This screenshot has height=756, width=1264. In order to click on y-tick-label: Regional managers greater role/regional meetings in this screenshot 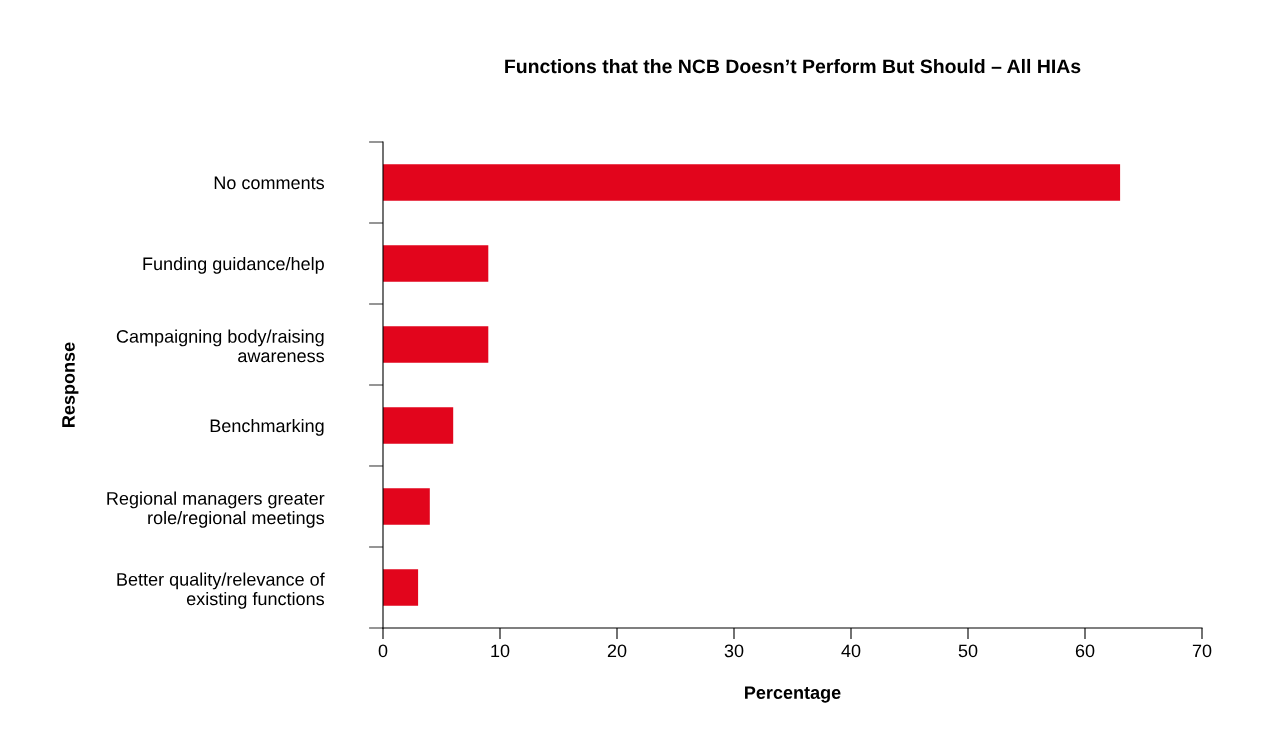, I will do `click(216, 509)`.